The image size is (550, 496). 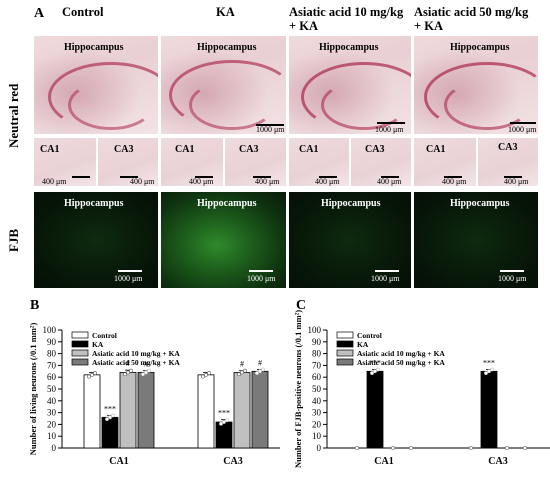 What do you see at coordinates (223, 85) in the screenshot?
I see `neutral-red-hippocampus-ka: Hippocampus 1000 μm` at bounding box center [223, 85].